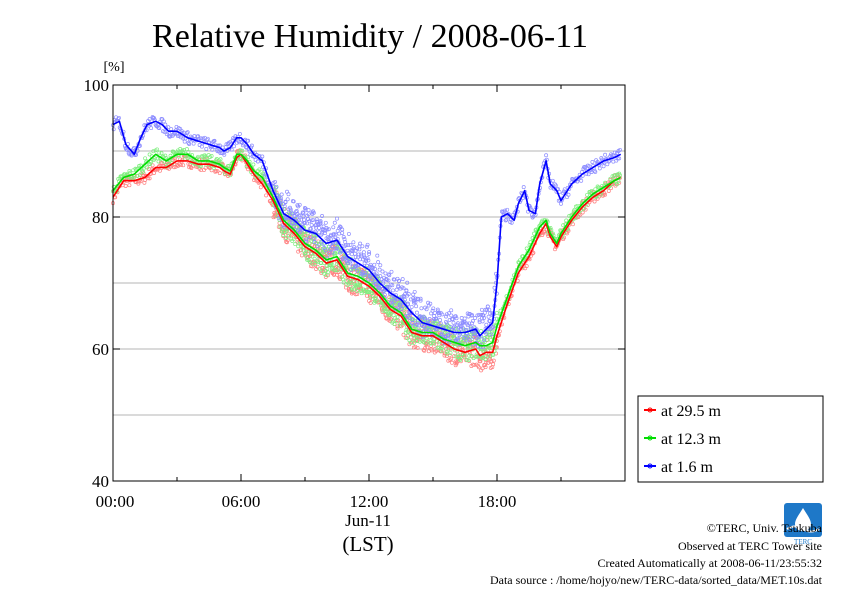  I want to click on terc-logo-icon: TERC, so click(803, 524).